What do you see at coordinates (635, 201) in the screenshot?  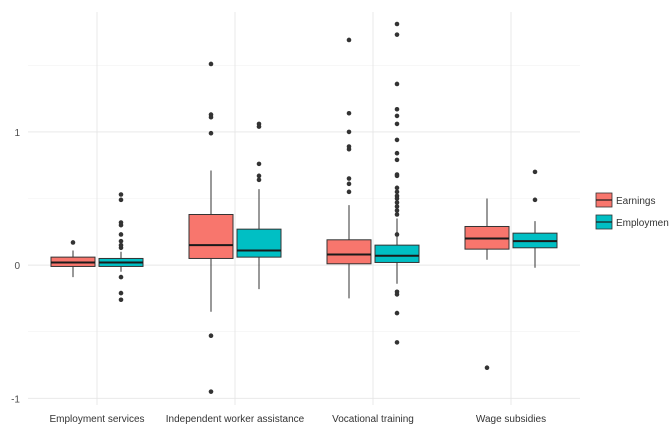 I see `legend-label: Earnings` at bounding box center [635, 201].